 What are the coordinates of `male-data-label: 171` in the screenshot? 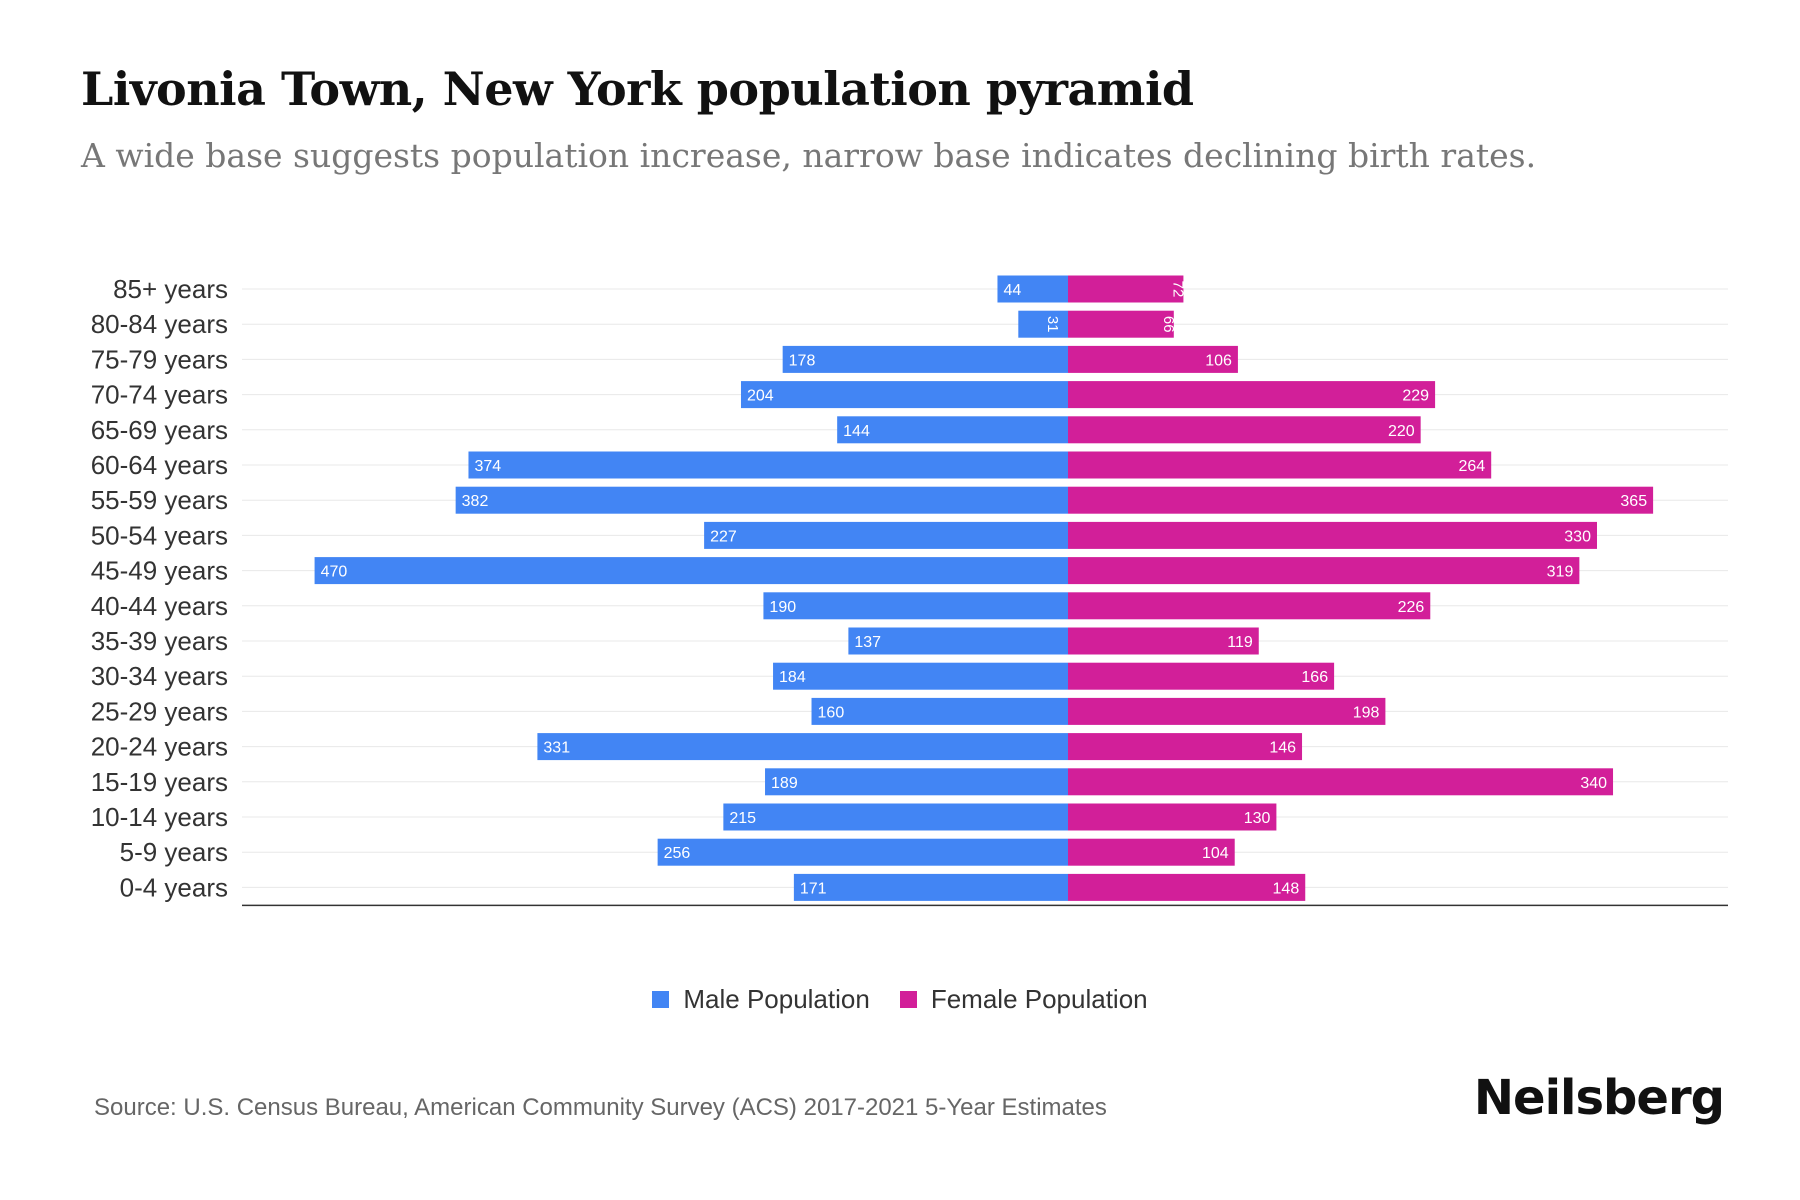 It's located at (813, 888).